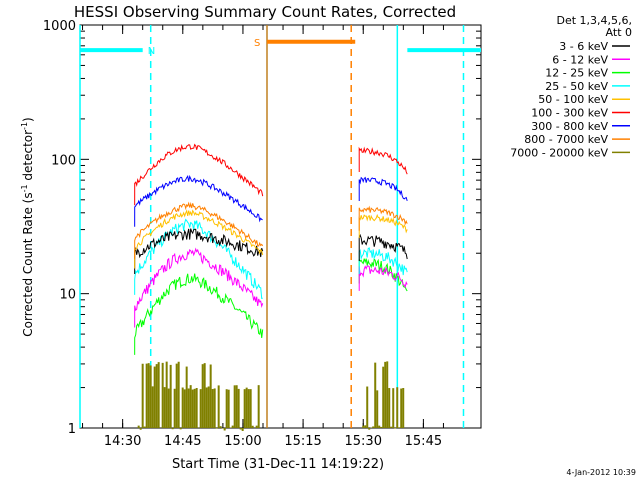 The height and width of the screenshot is (480, 640). Describe the element at coordinates (122, 441) in the screenshot. I see `x-tick-label: 14:30` at that location.